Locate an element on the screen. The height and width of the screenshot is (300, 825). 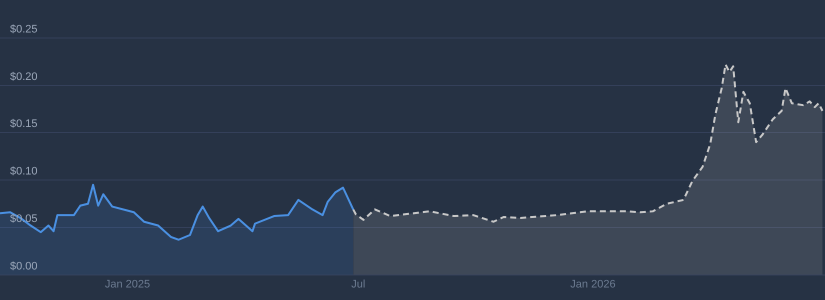
y-tick-label: $0.00 is located at coordinates (24, 266).